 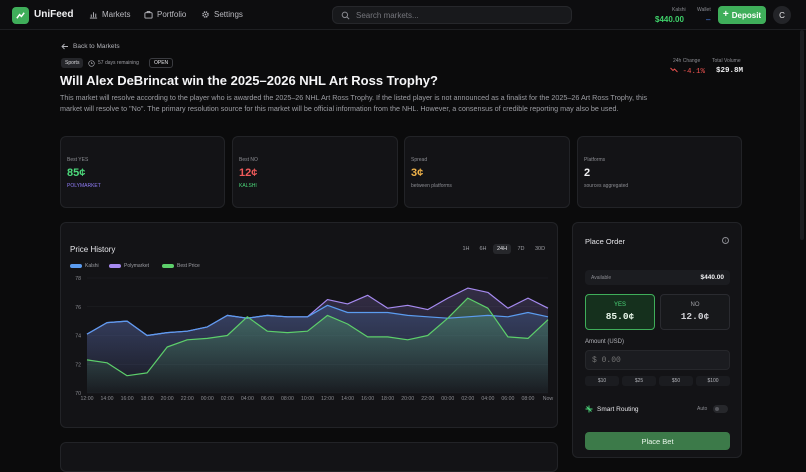 What do you see at coordinates (78, 279) in the screenshot?
I see `y-tick-label: 78` at bounding box center [78, 279].